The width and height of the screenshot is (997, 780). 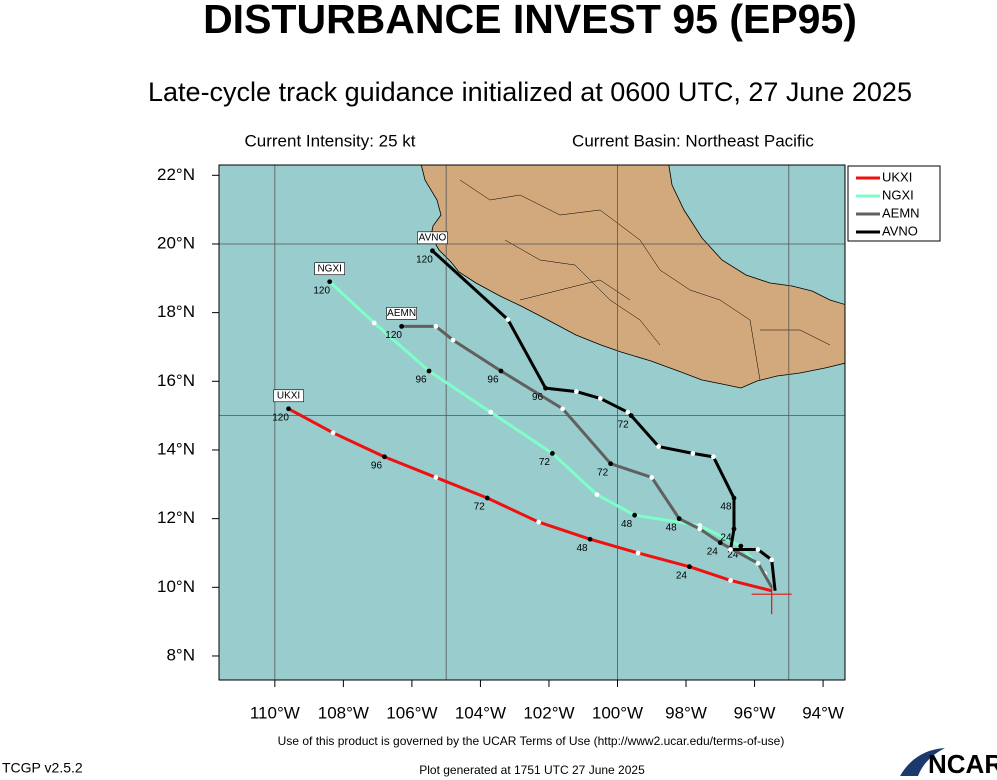 I want to click on x-tick-label: 110°W, so click(x=275, y=712).